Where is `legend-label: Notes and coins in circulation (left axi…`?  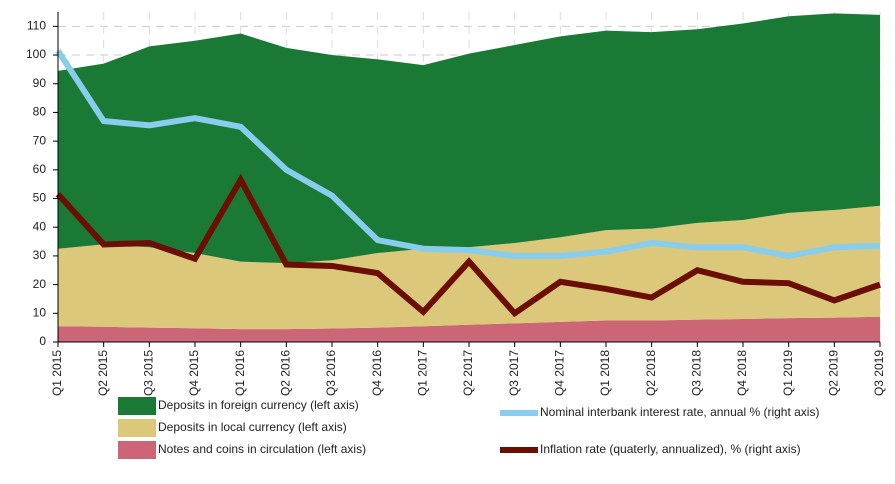
legend-label: Notes and coins in circulation (left axi… is located at coordinates (262, 449).